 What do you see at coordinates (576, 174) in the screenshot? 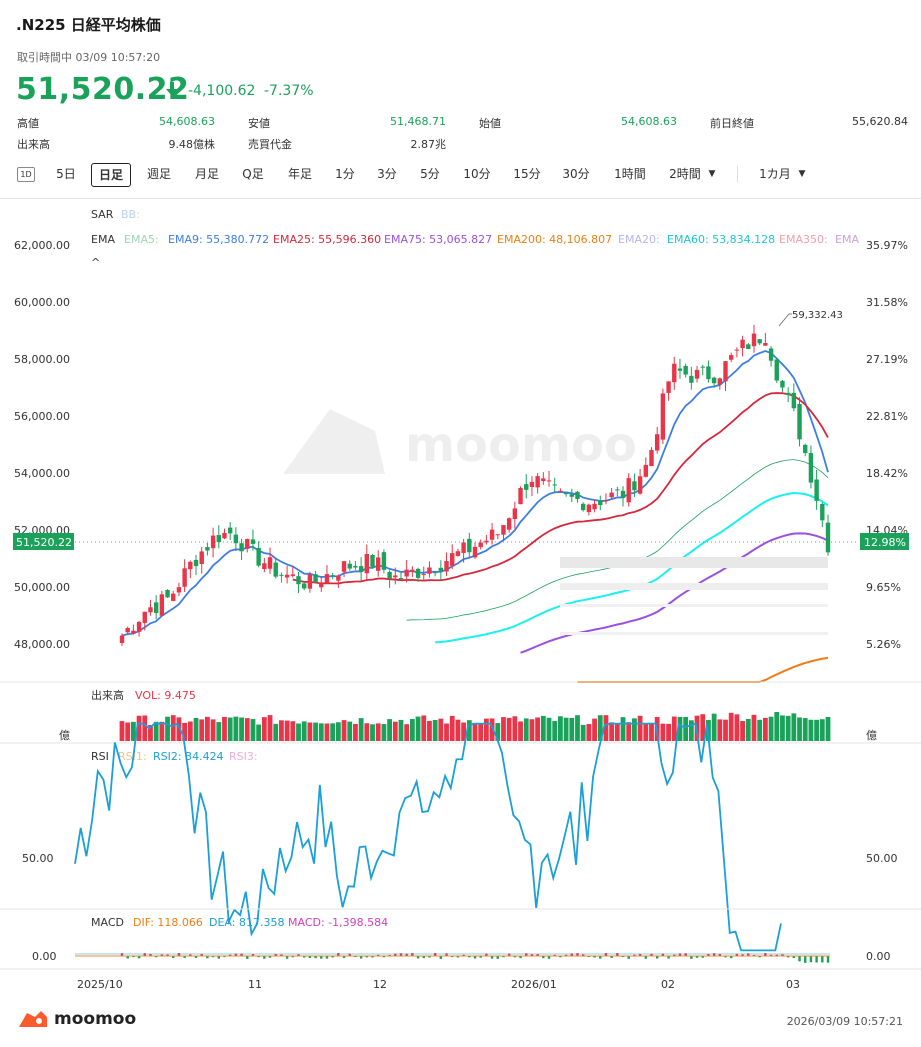
I see `tab-30min: 30分` at bounding box center [576, 174].